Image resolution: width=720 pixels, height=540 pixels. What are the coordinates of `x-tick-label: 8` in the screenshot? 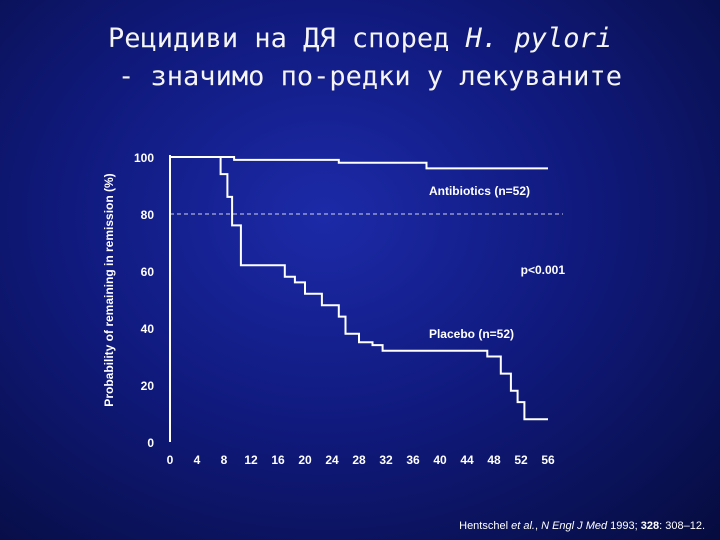 It's located at (224, 460).